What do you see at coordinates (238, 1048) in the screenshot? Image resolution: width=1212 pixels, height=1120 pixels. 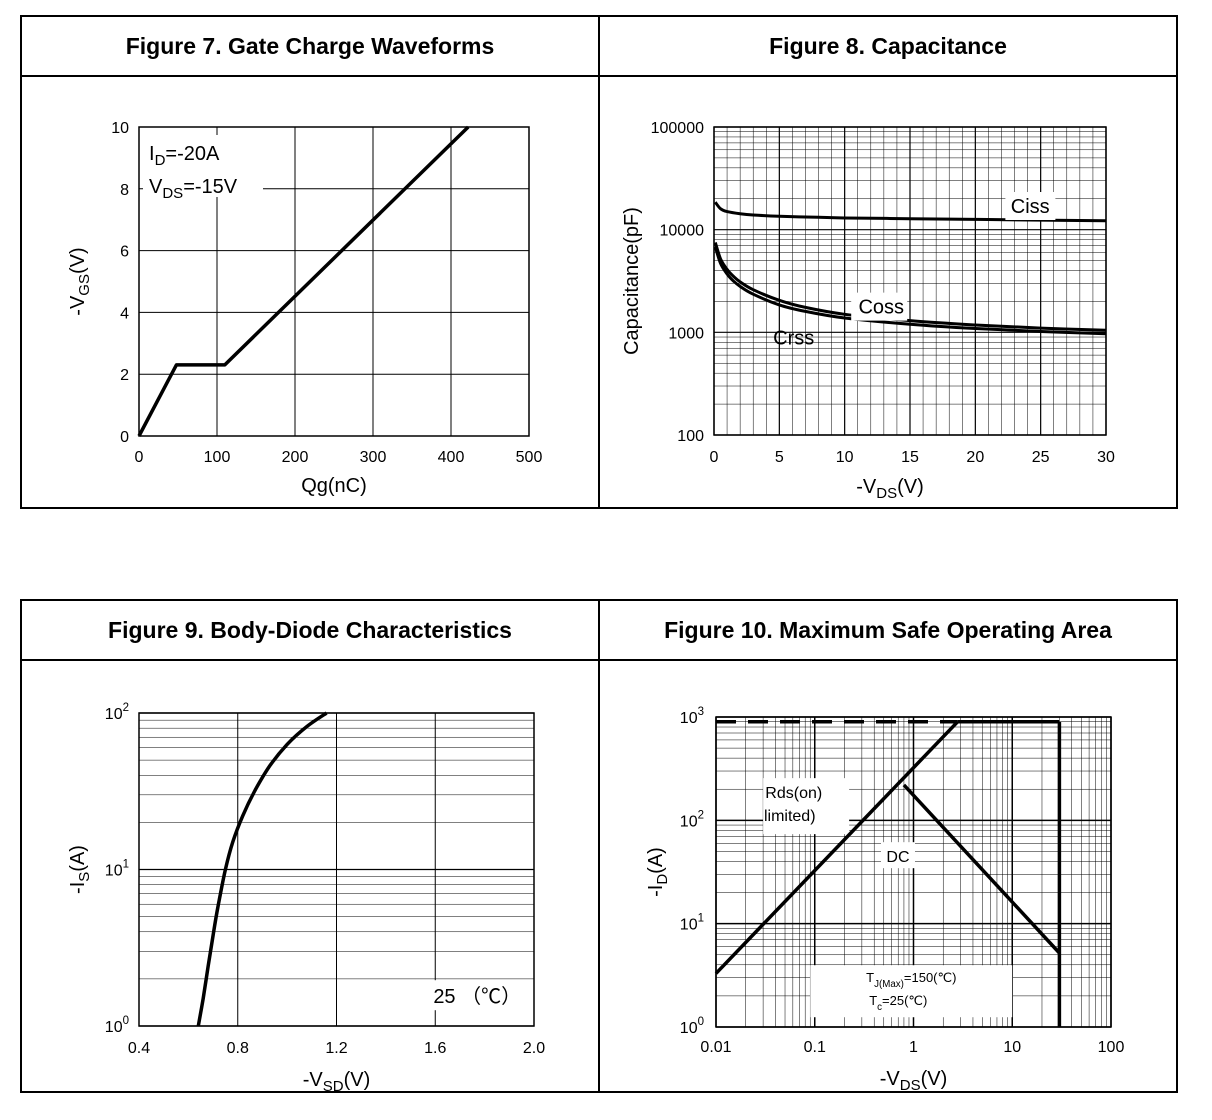 I see `fig9-xtick-label: 0.8` at bounding box center [238, 1048].